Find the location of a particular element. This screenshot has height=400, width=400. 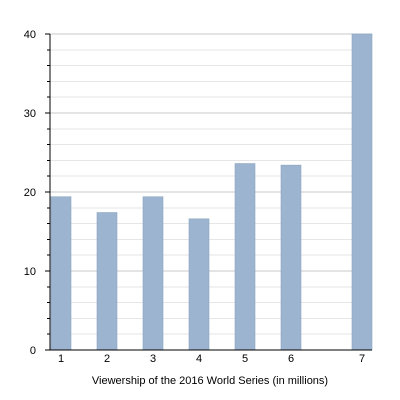

y-tick-label: 30 is located at coordinates (30, 114).